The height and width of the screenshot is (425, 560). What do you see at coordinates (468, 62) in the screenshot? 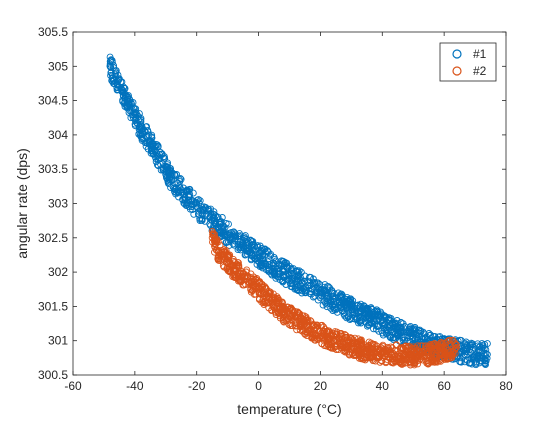
I see `legend: #1#2` at bounding box center [468, 62].